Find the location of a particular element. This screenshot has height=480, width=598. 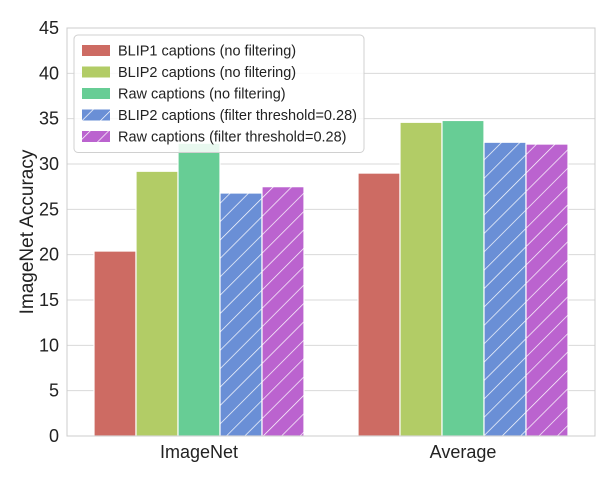

y-tick-label: 10 is located at coordinates (49, 345).